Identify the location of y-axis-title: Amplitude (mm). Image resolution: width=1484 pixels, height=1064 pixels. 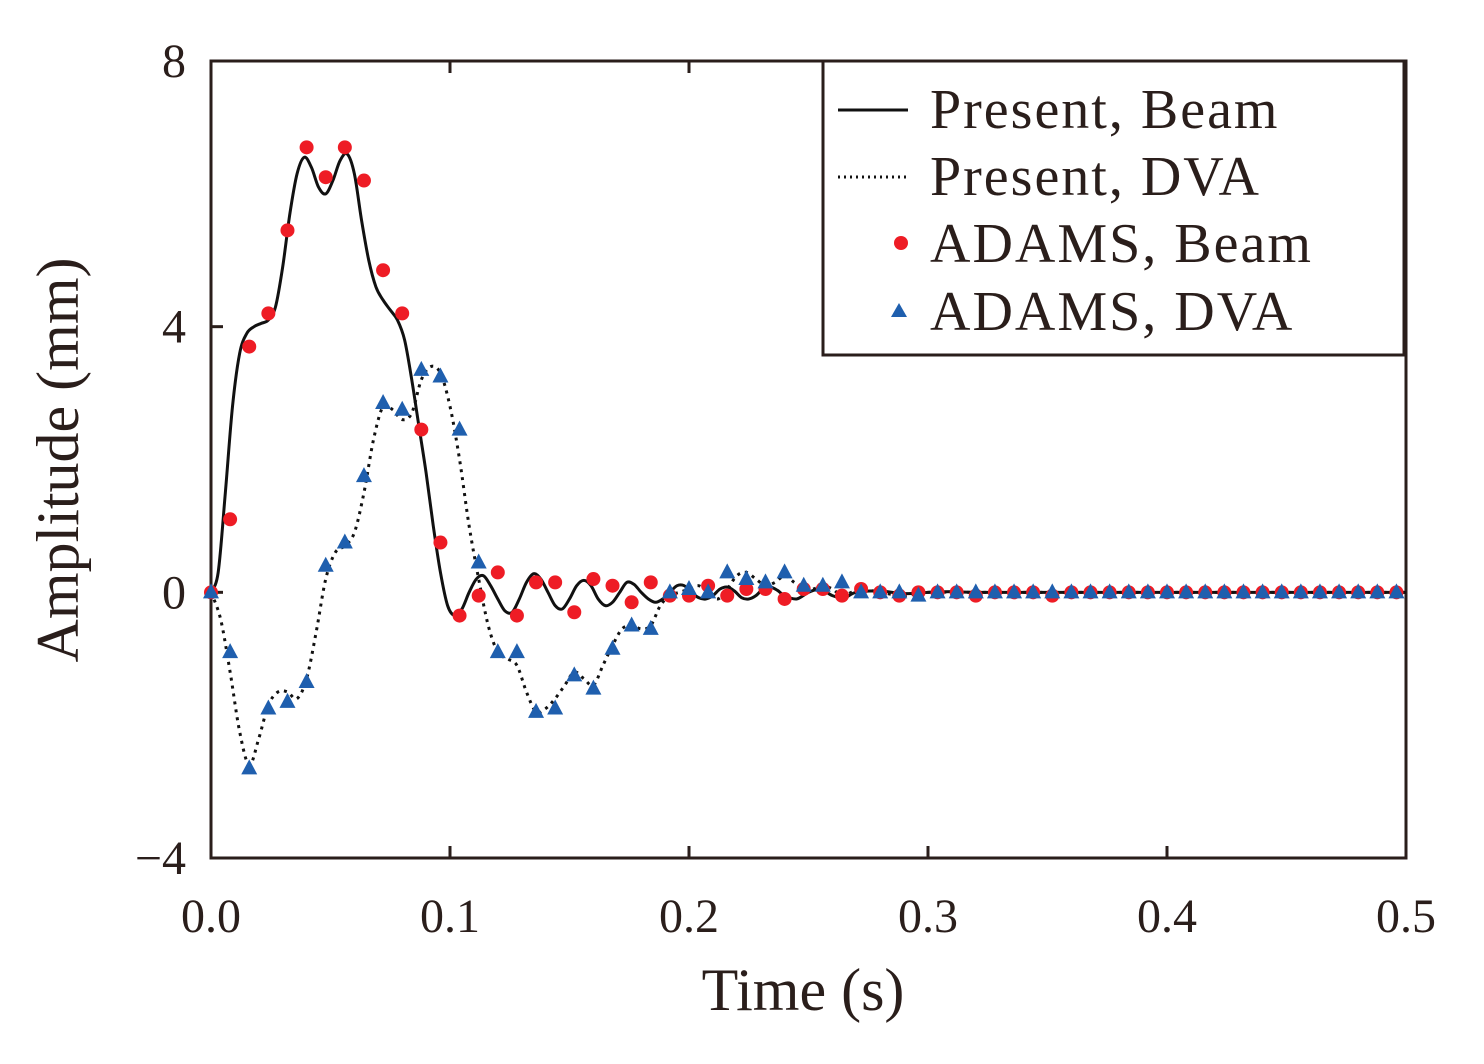
(58, 460).